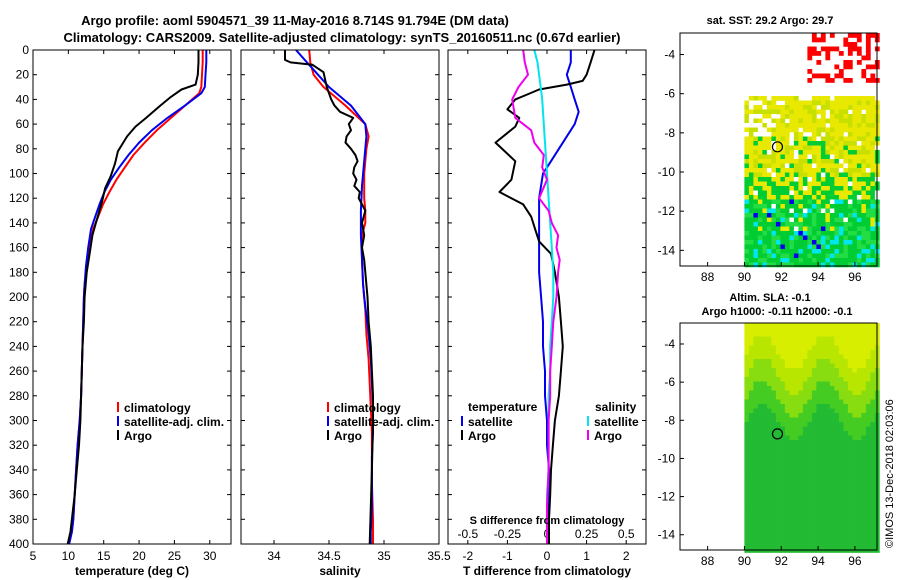 Image resolution: width=900 pixels, height=580 pixels. What do you see at coordinates (69, 556) in the screenshot?
I see `x-tick-label: 10` at bounding box center [69, 556].